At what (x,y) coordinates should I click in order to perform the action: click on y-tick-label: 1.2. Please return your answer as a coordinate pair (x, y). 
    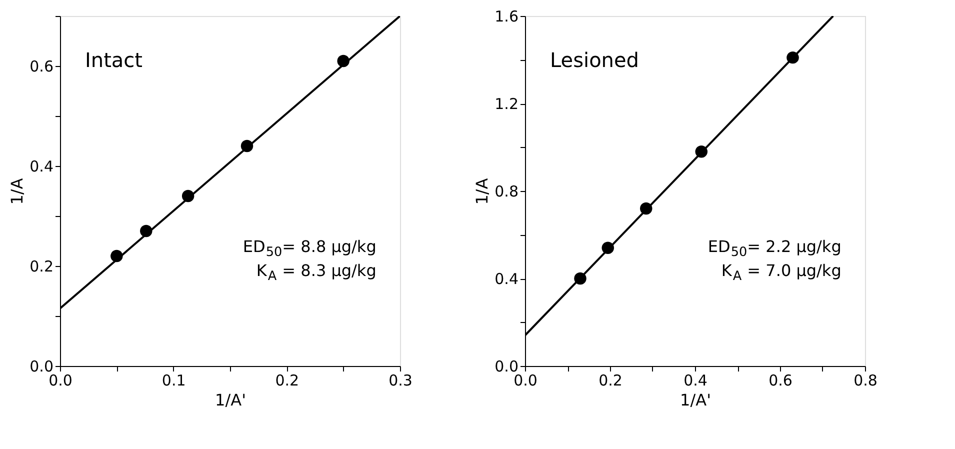
    Looking at the image, I should click on (506, 104).